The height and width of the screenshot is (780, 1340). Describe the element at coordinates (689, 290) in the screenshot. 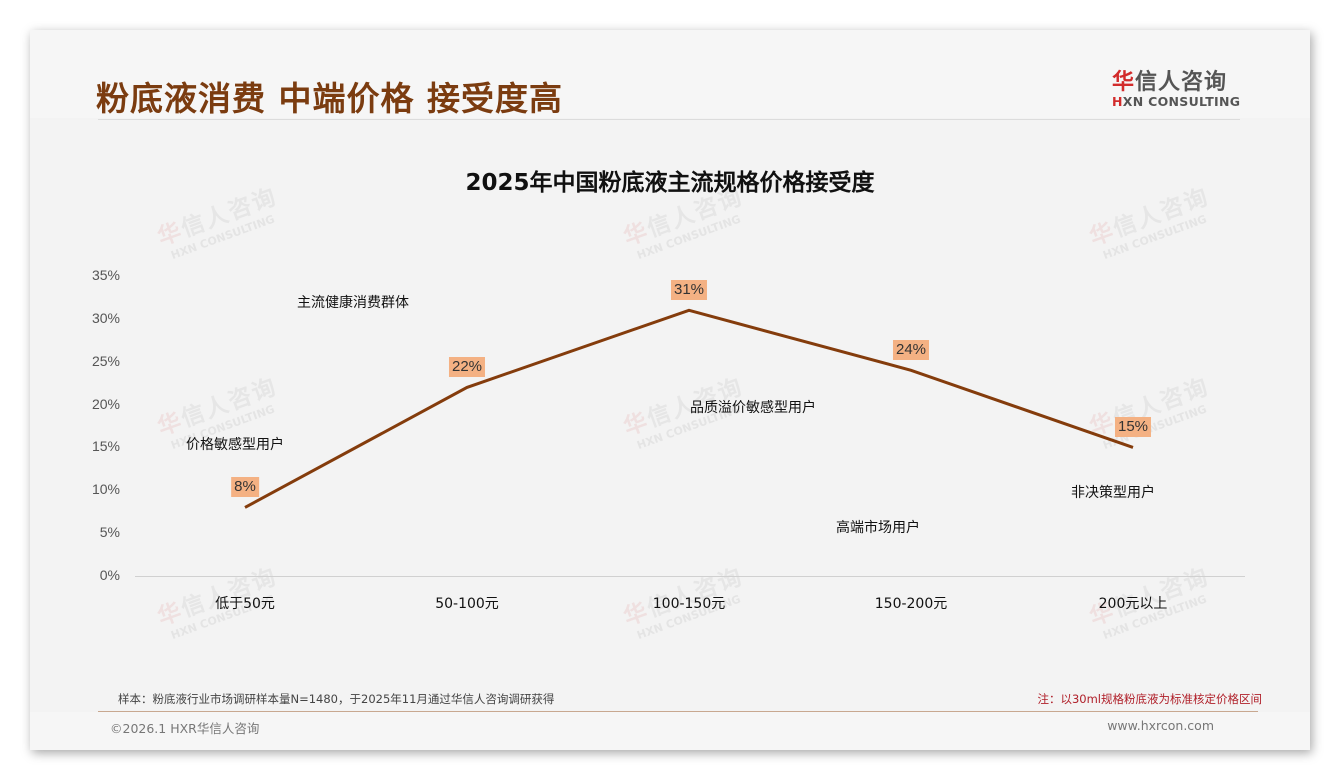

I see `data-label: 31%` at that location.